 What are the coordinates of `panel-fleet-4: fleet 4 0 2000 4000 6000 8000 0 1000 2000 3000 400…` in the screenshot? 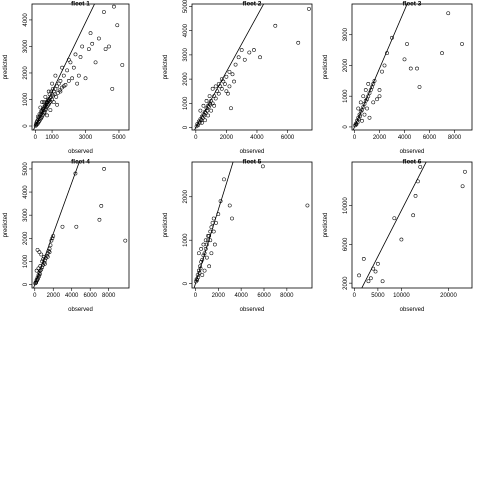 It's located at (66, 236).